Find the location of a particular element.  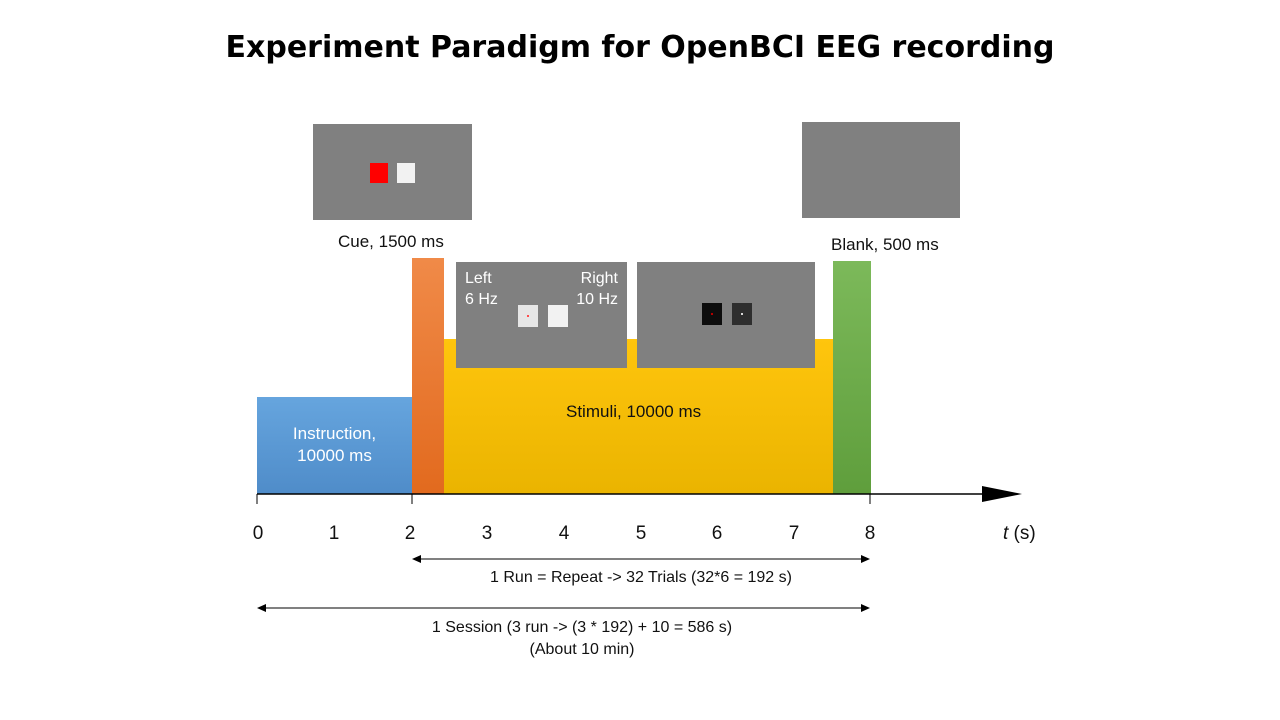

tick-label-2: 2 is located at coordinates (410, 533).